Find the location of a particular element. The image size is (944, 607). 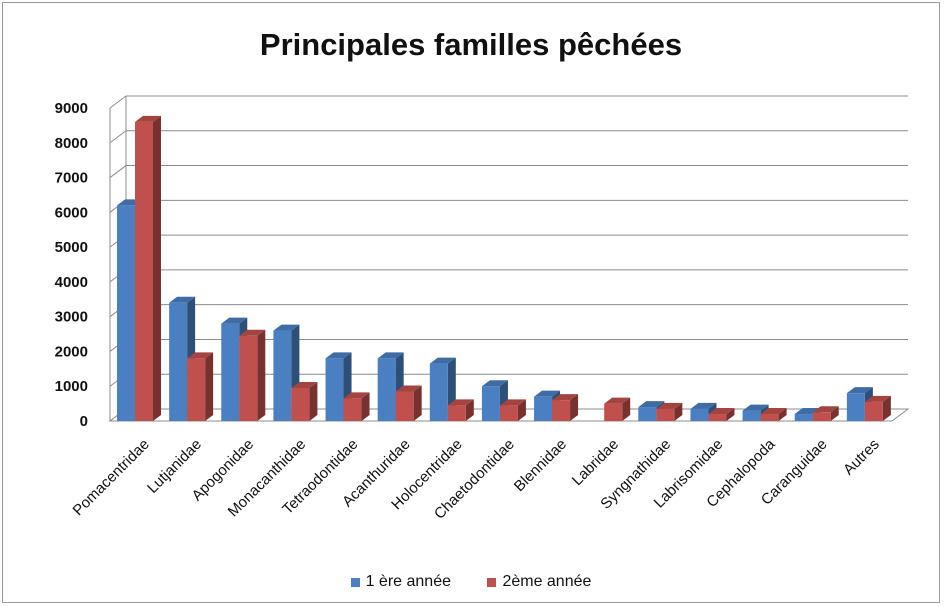

legend-label-series-1: 1 ère année is located at coordinates (408, 581).